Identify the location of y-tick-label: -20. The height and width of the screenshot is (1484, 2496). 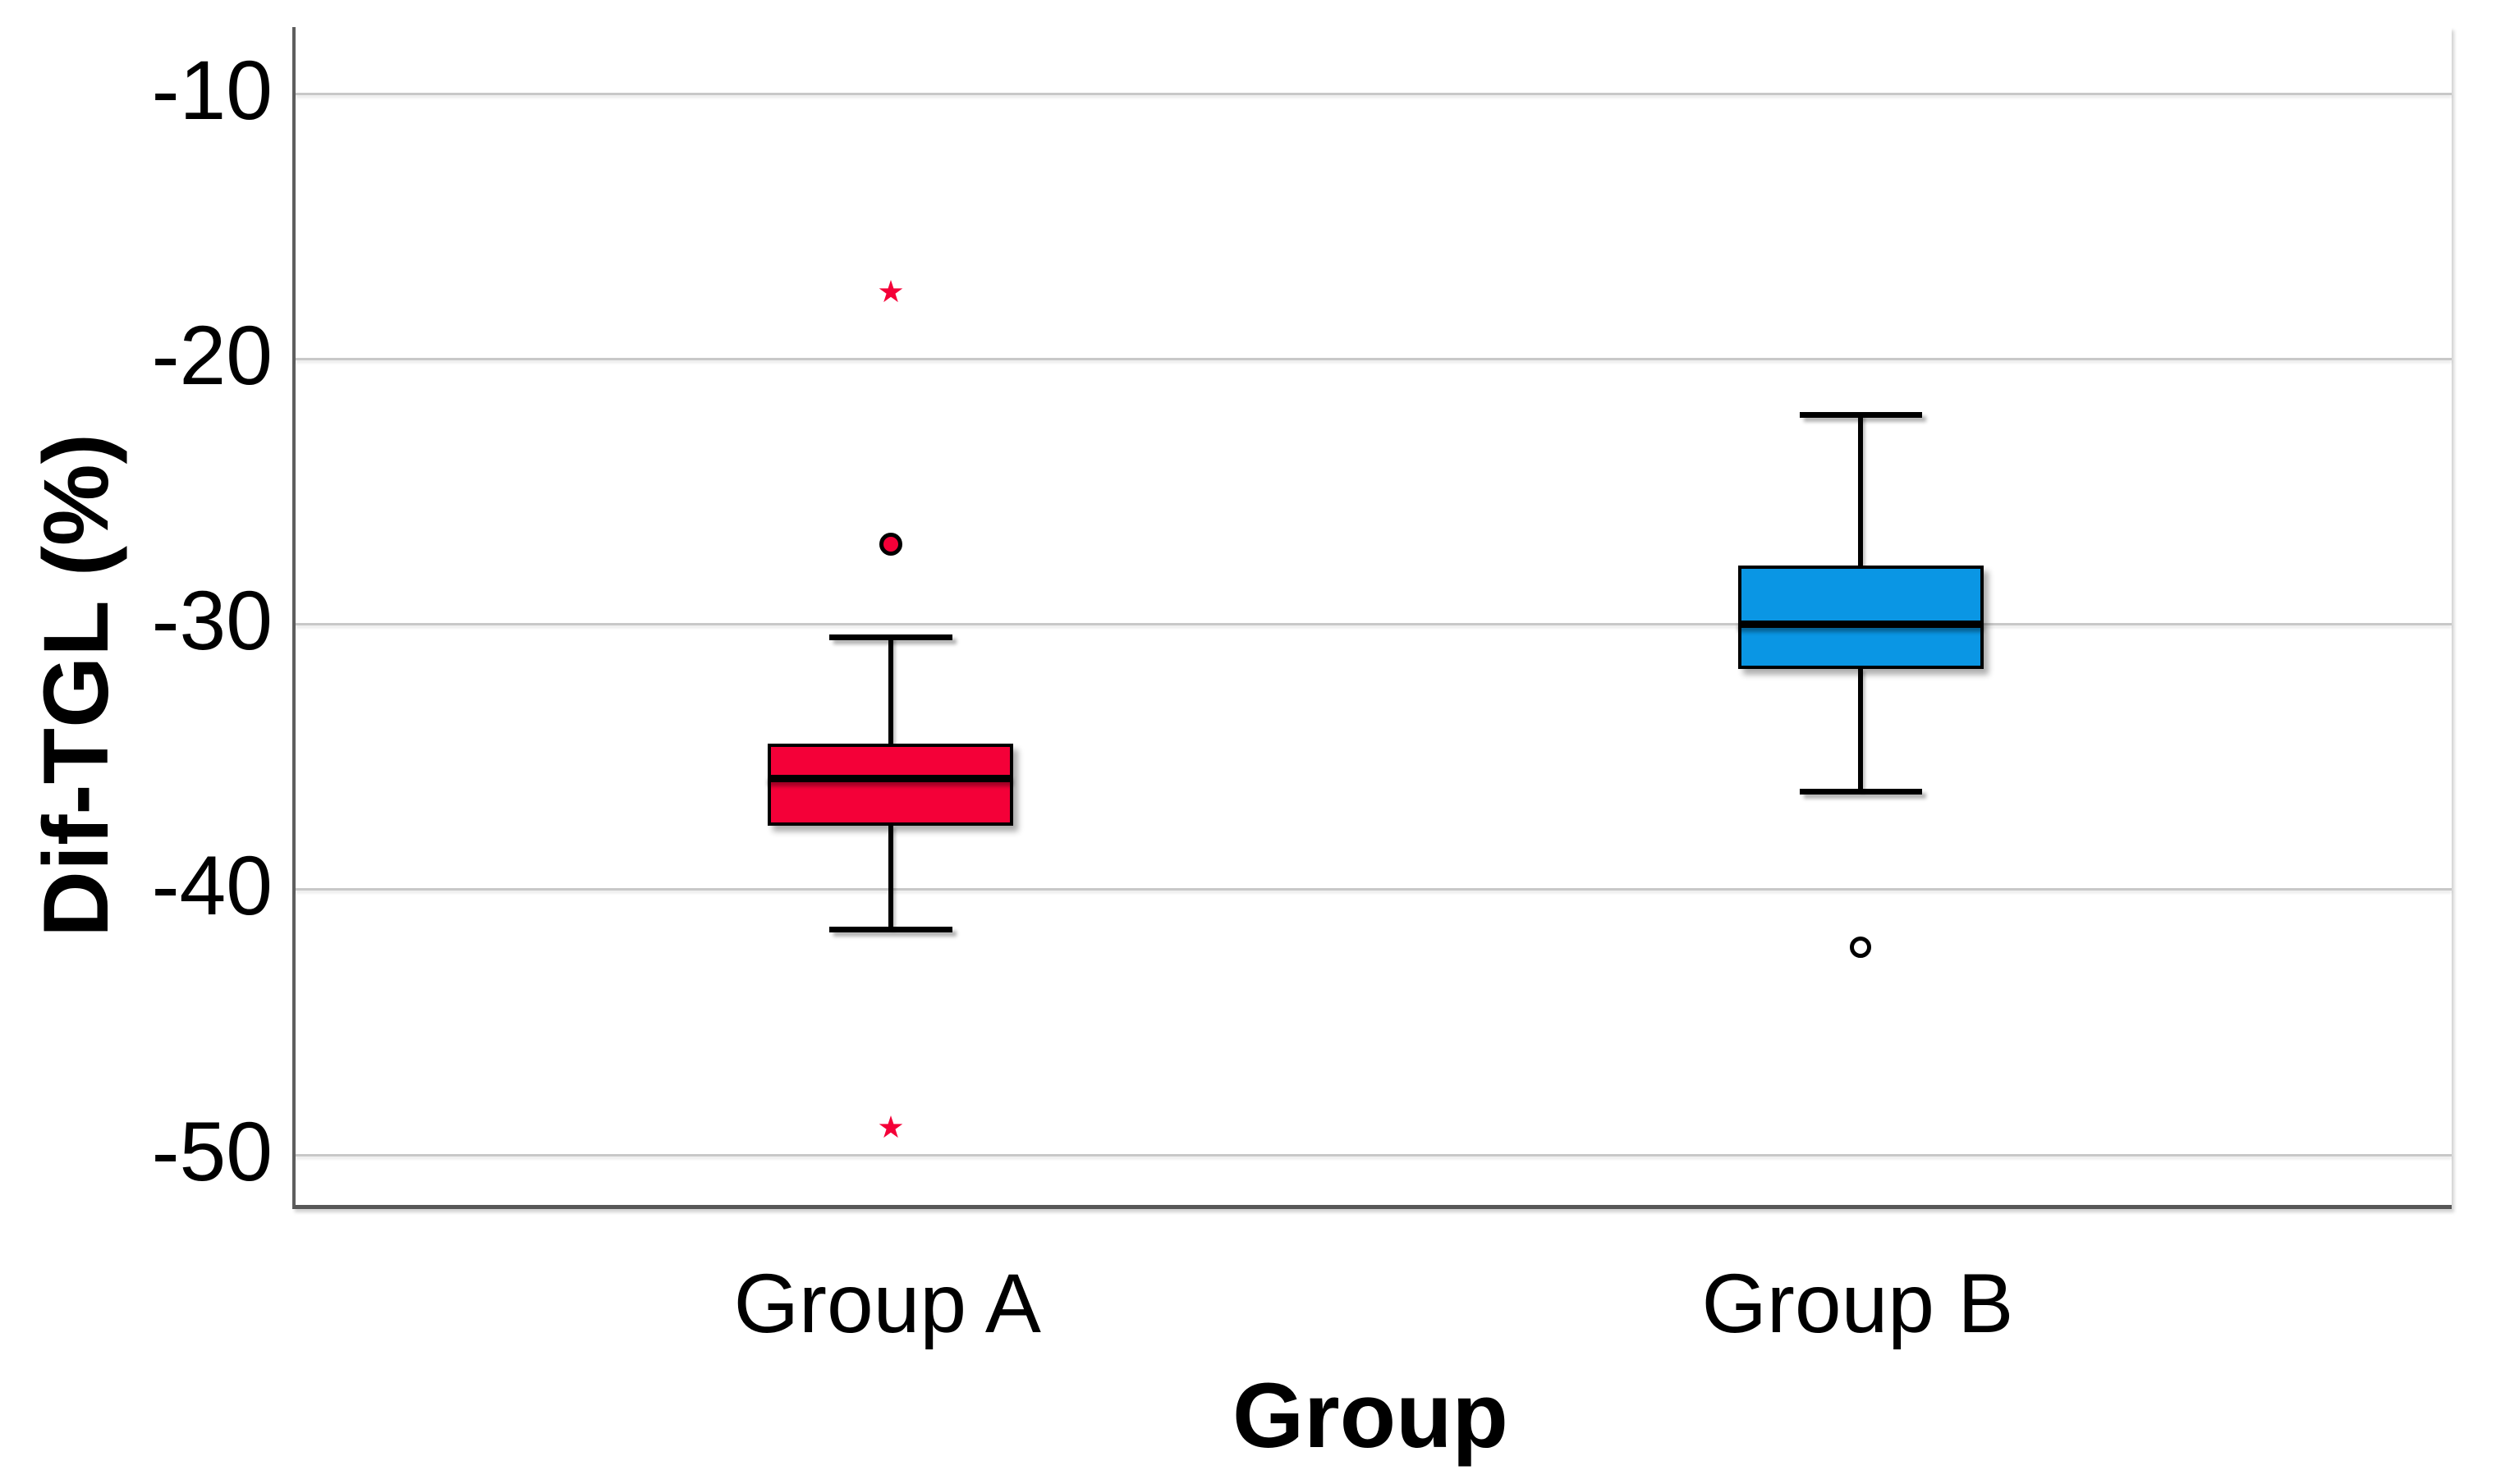
(212, 355).